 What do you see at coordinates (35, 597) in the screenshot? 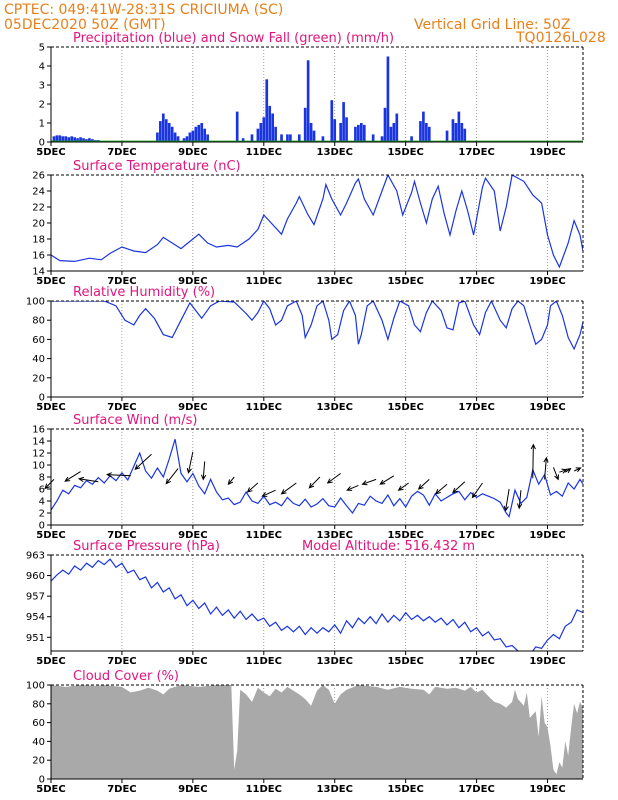
I see `pressure-ytick-label: 957` at bounding box center [35, 597].